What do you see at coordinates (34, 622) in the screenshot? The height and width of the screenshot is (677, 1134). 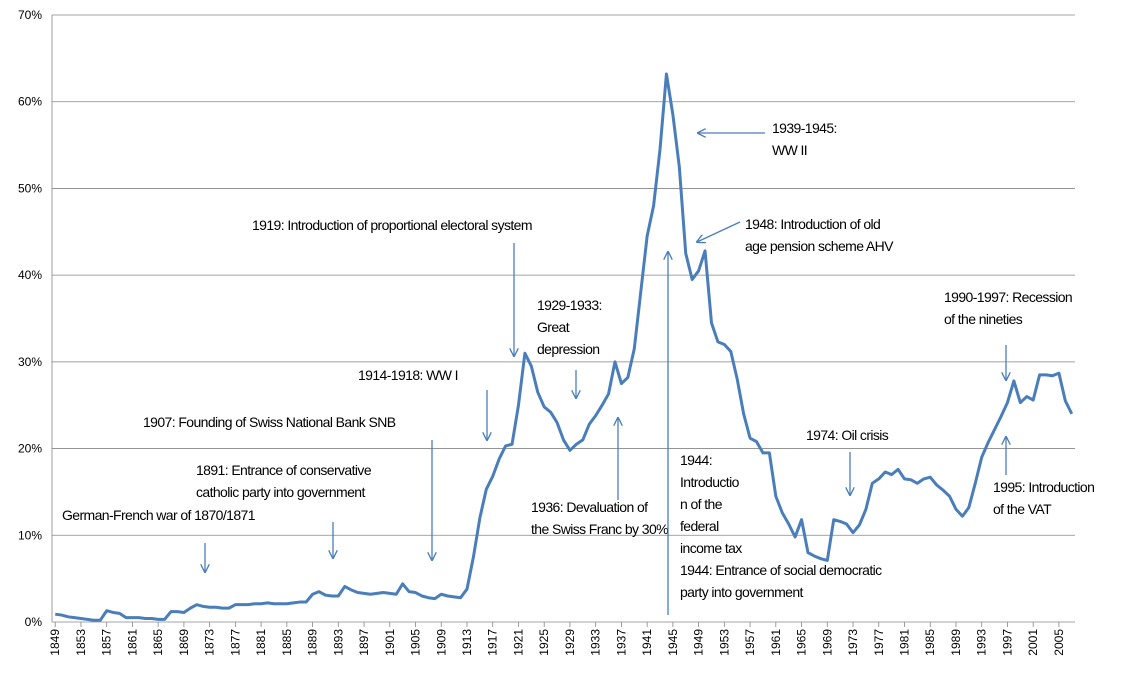 I see `y-tick-label: 0%` at bounding box center [34, 622].